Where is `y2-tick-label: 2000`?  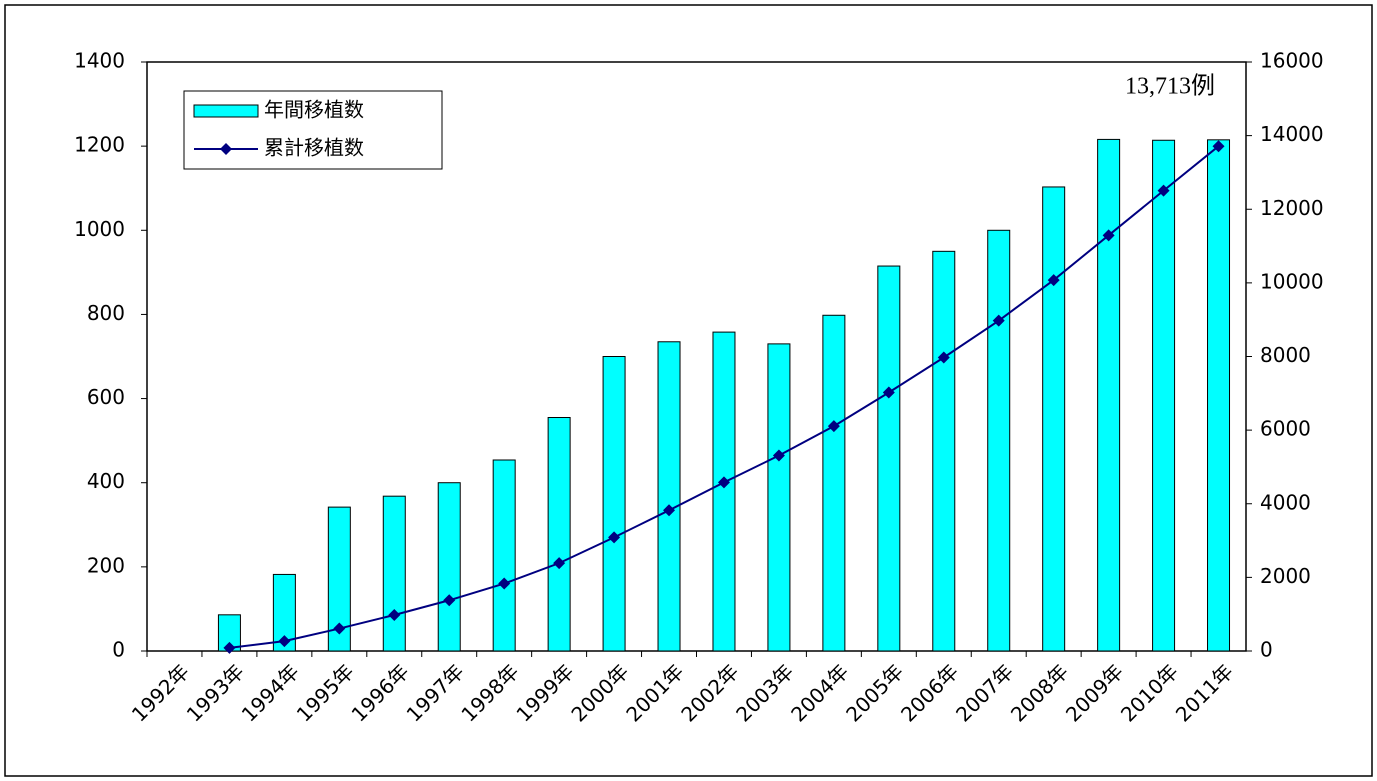
y2-tick-label: 2000 is located at coordinates (1285, 576).